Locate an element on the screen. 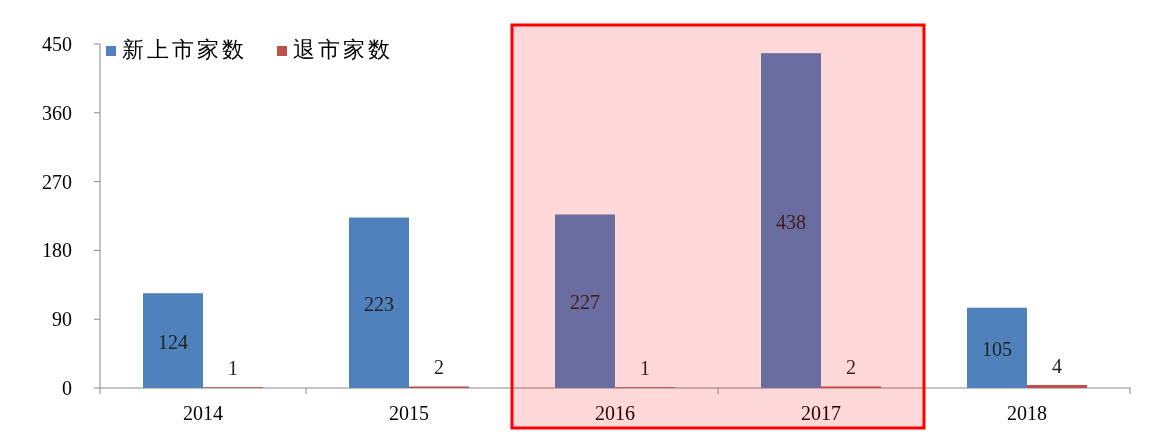  data-label: 227 is located at coordinates (585, 302).